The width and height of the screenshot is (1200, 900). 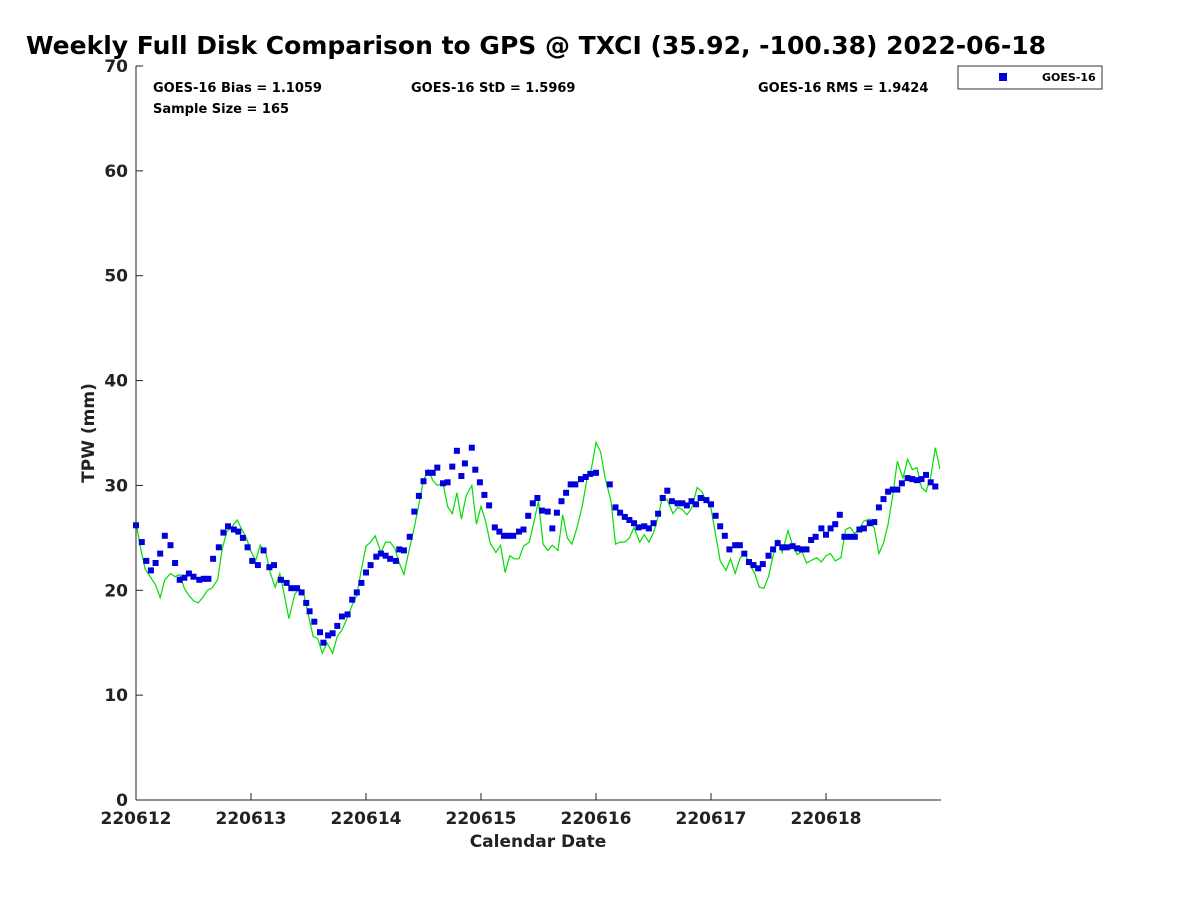 What do you see at coordinates (221, 109) in the screenshot?
I see `sample-size-stat: Sample Size = 165` at bounding box center [221, 109].